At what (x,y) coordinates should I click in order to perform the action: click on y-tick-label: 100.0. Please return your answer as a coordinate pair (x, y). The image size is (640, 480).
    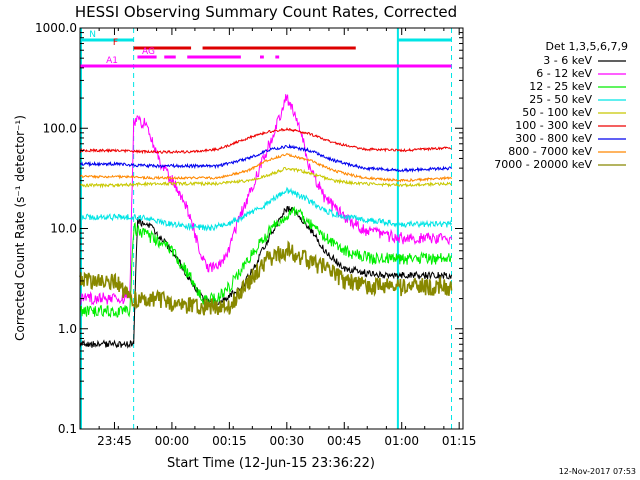
    Looking at the image, I should click on (60, 128).